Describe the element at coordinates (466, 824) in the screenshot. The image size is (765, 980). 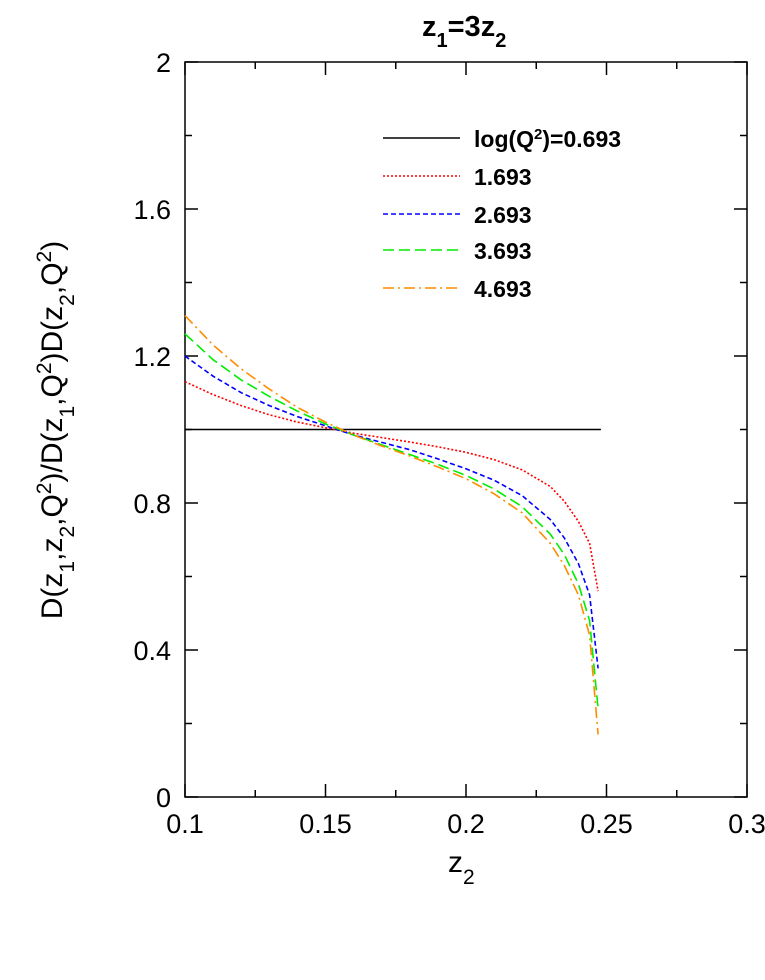
I see `x-tick-label: 0.2` at that location.